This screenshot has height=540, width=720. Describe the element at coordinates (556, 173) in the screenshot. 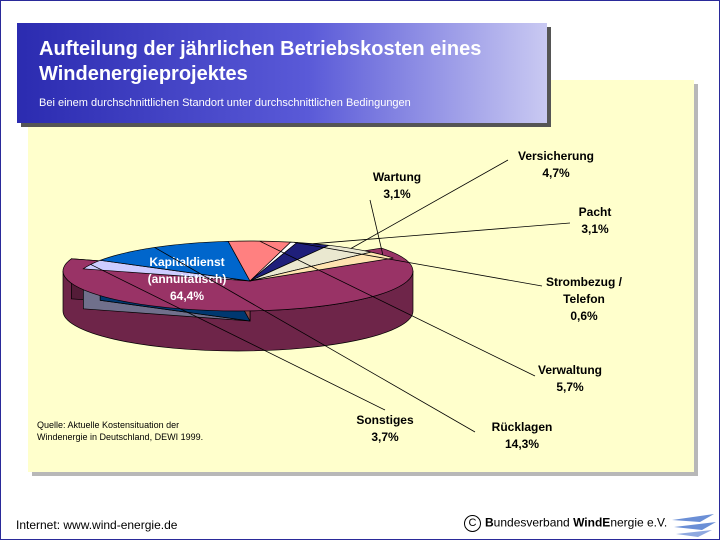

I see `slice-value: 4,7%` at that location.